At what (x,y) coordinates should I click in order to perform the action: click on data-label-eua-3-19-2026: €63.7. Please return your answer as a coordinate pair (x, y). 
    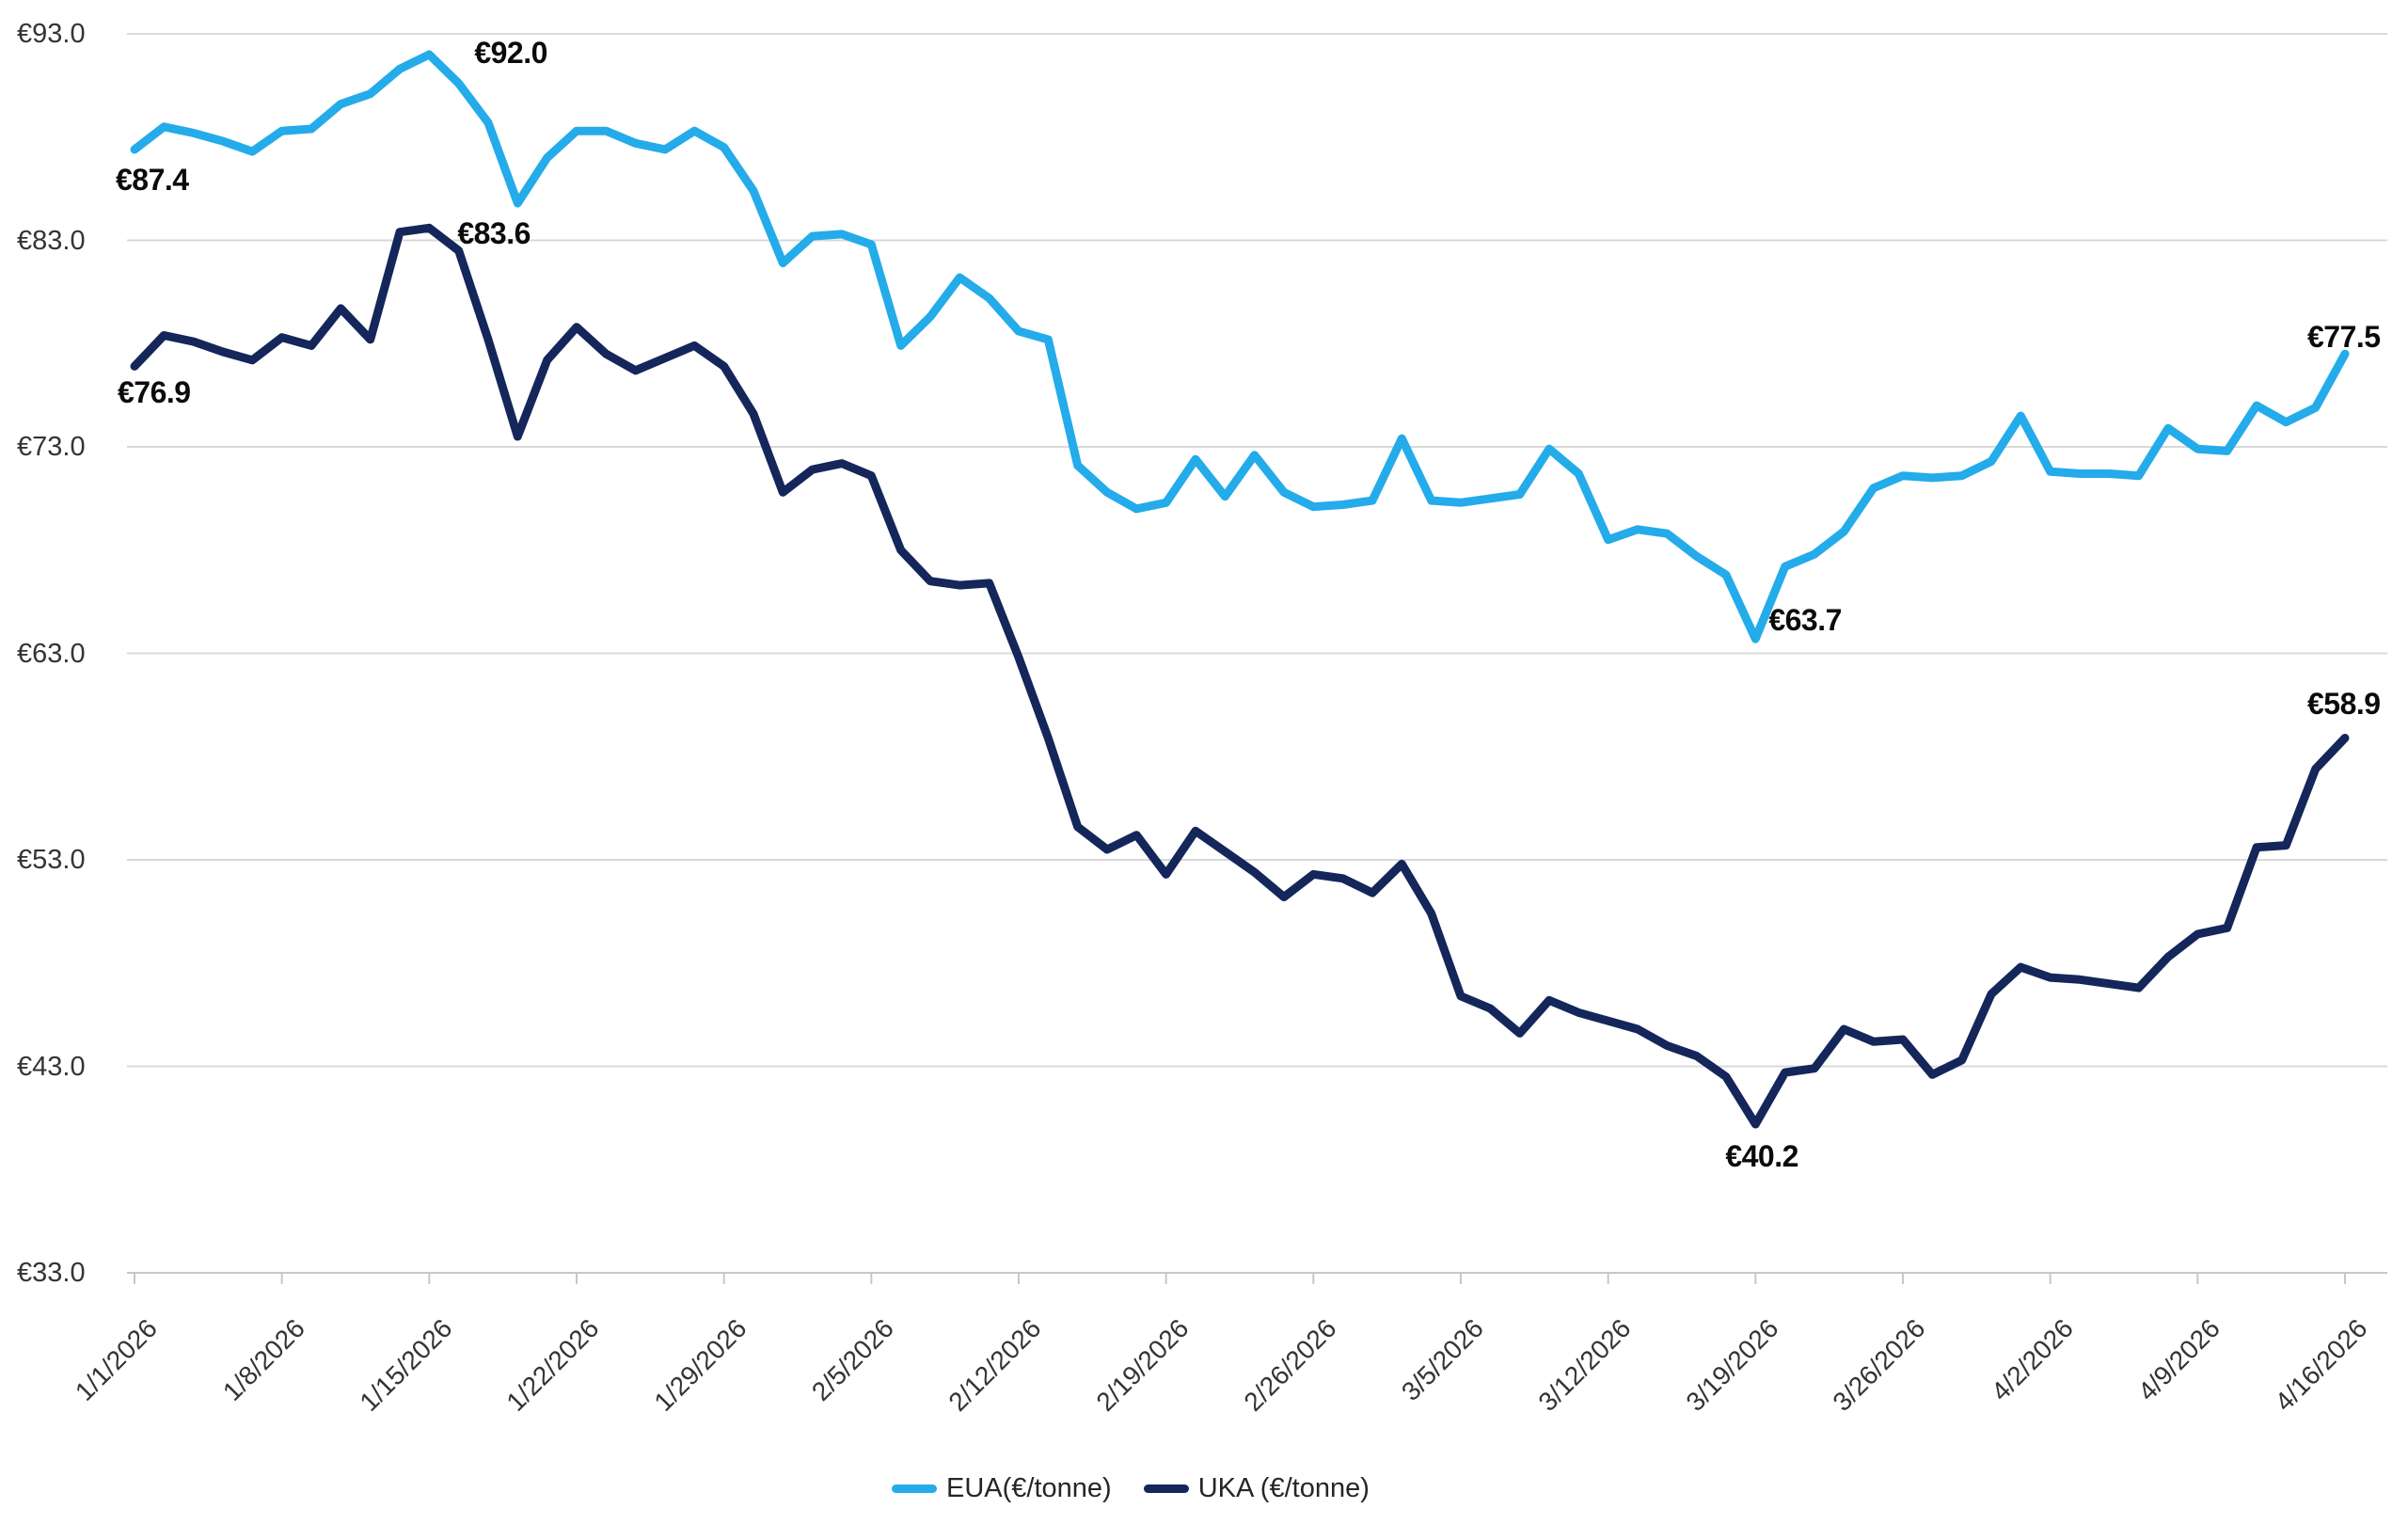
    Looking at the image, I should click on (1805, 620).